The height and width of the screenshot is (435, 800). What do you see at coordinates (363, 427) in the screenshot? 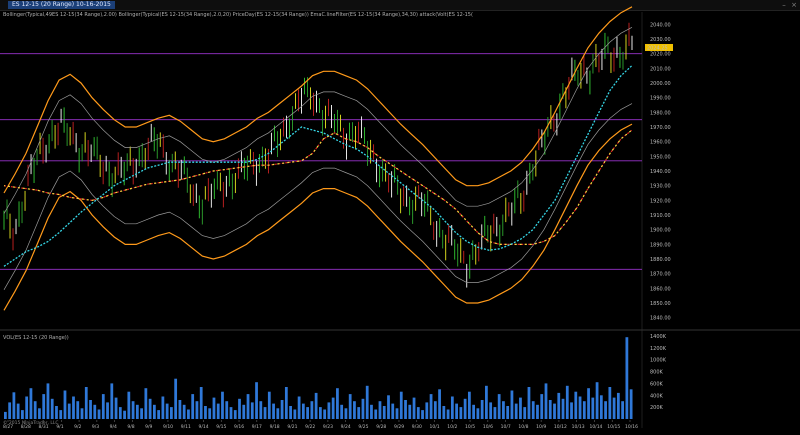
I see `time-tick-label: 9/25` at bounding box center [363, 427].